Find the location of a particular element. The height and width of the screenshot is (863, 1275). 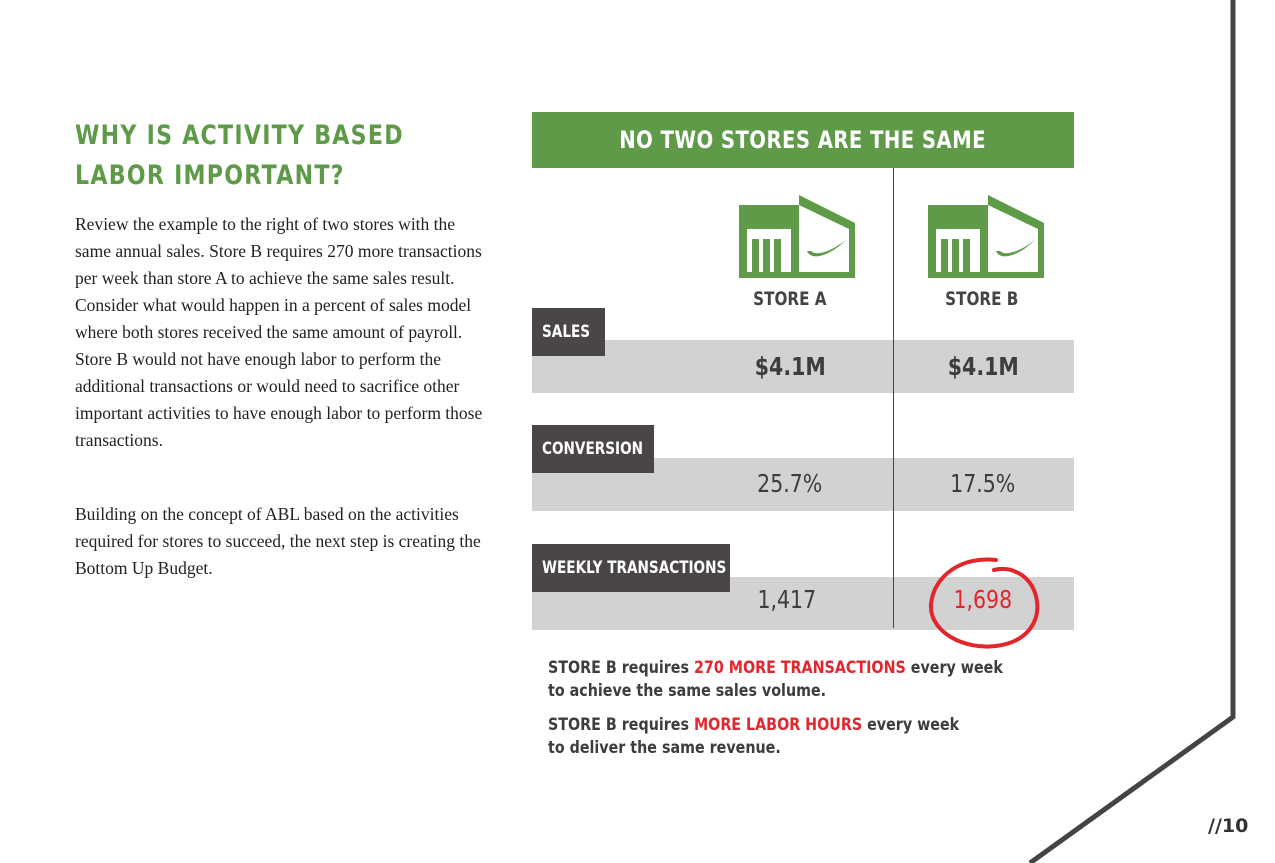

column-divider is located at coordinates (893, 398).